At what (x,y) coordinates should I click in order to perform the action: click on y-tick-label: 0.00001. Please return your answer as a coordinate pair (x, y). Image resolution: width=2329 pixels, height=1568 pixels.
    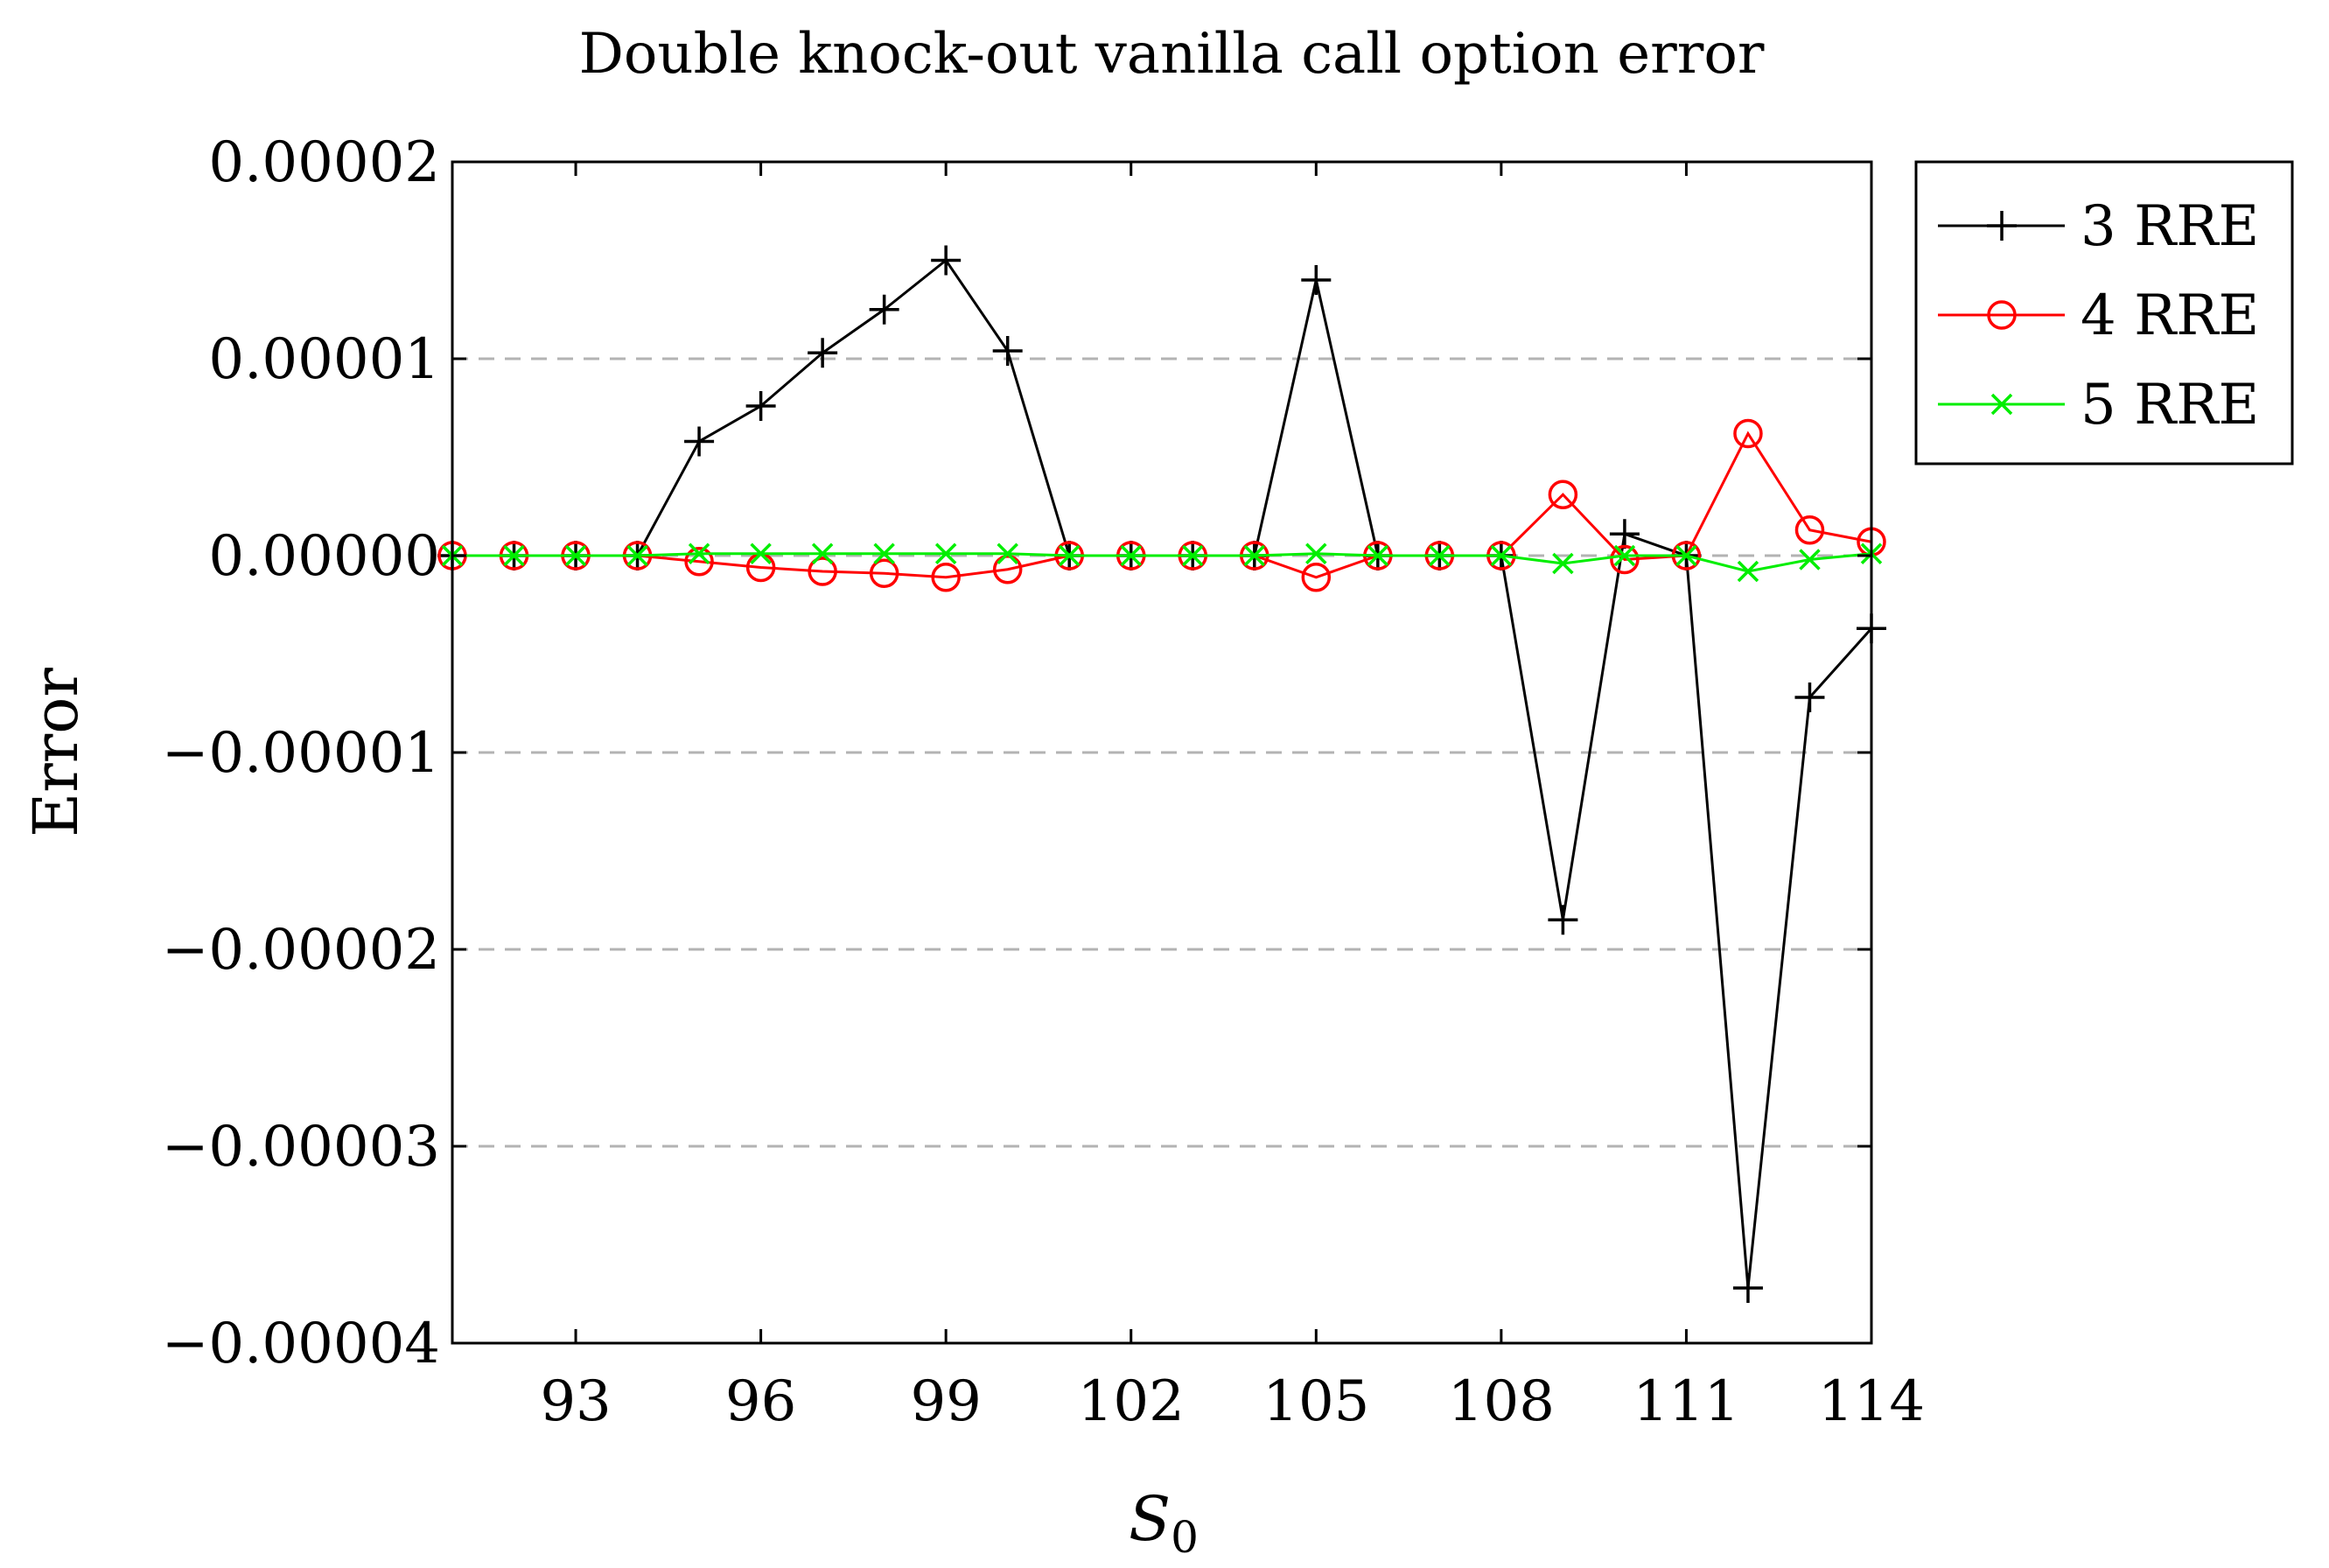
    Looking at the image, I should click on (324, 359).